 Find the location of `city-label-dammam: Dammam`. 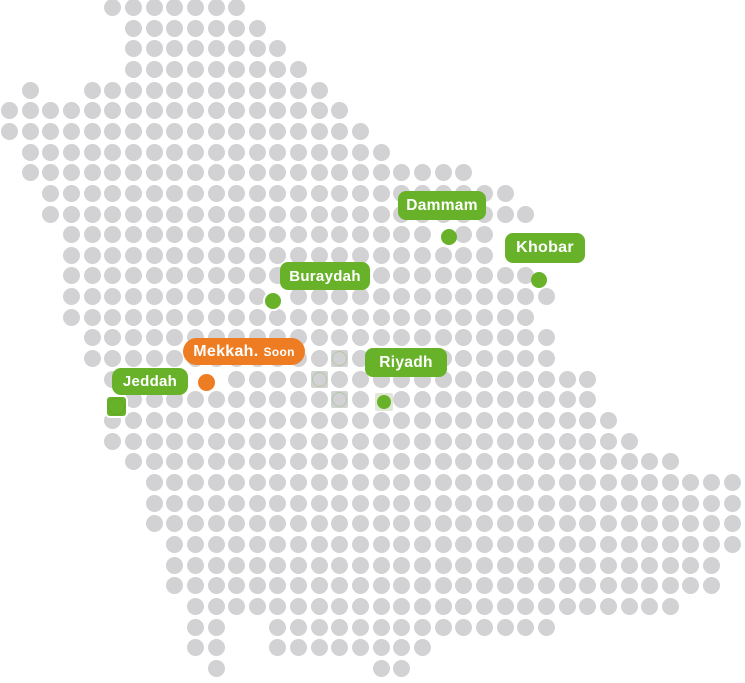

city-label-dammam: Dammam is located at coordinates (442, 205).